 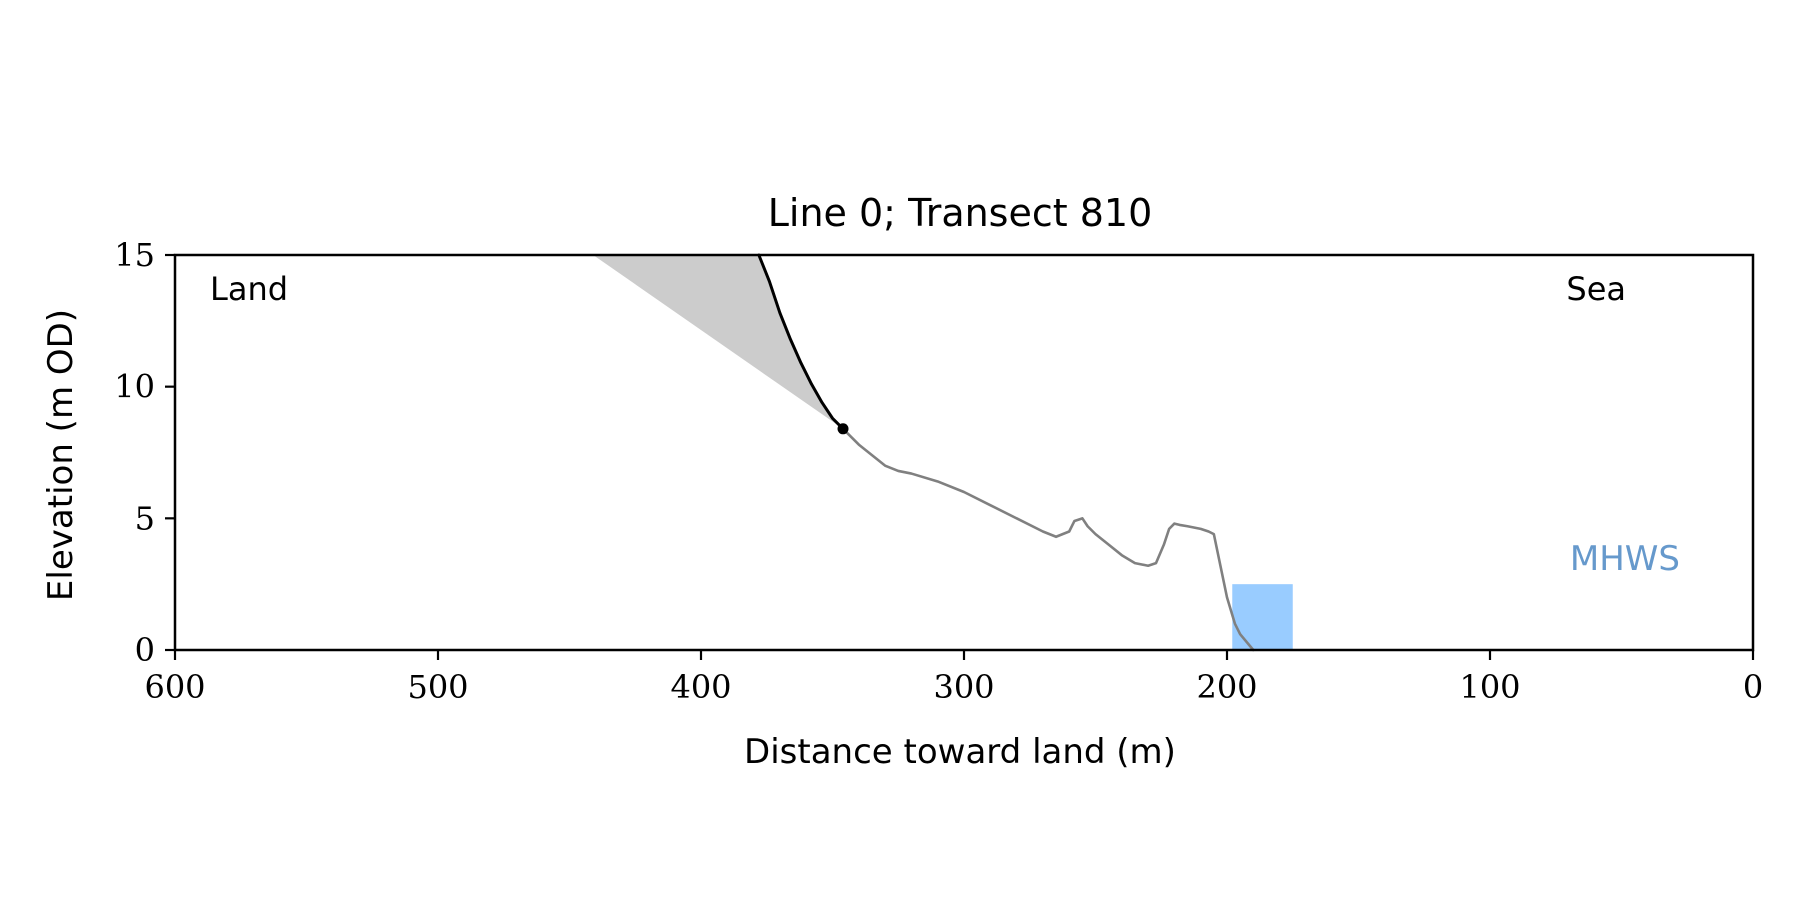 I want to click on y-axis-label: Elevation (m OD), so click(x=61, y=455).